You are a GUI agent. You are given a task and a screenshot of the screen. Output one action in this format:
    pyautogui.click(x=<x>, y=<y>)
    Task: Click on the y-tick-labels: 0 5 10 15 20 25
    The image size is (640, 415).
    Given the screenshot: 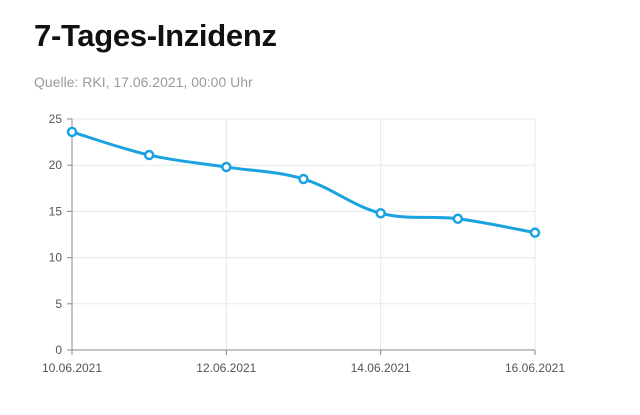 What is the action you would take?
    pyautogui.click(x=56, y=234)
    